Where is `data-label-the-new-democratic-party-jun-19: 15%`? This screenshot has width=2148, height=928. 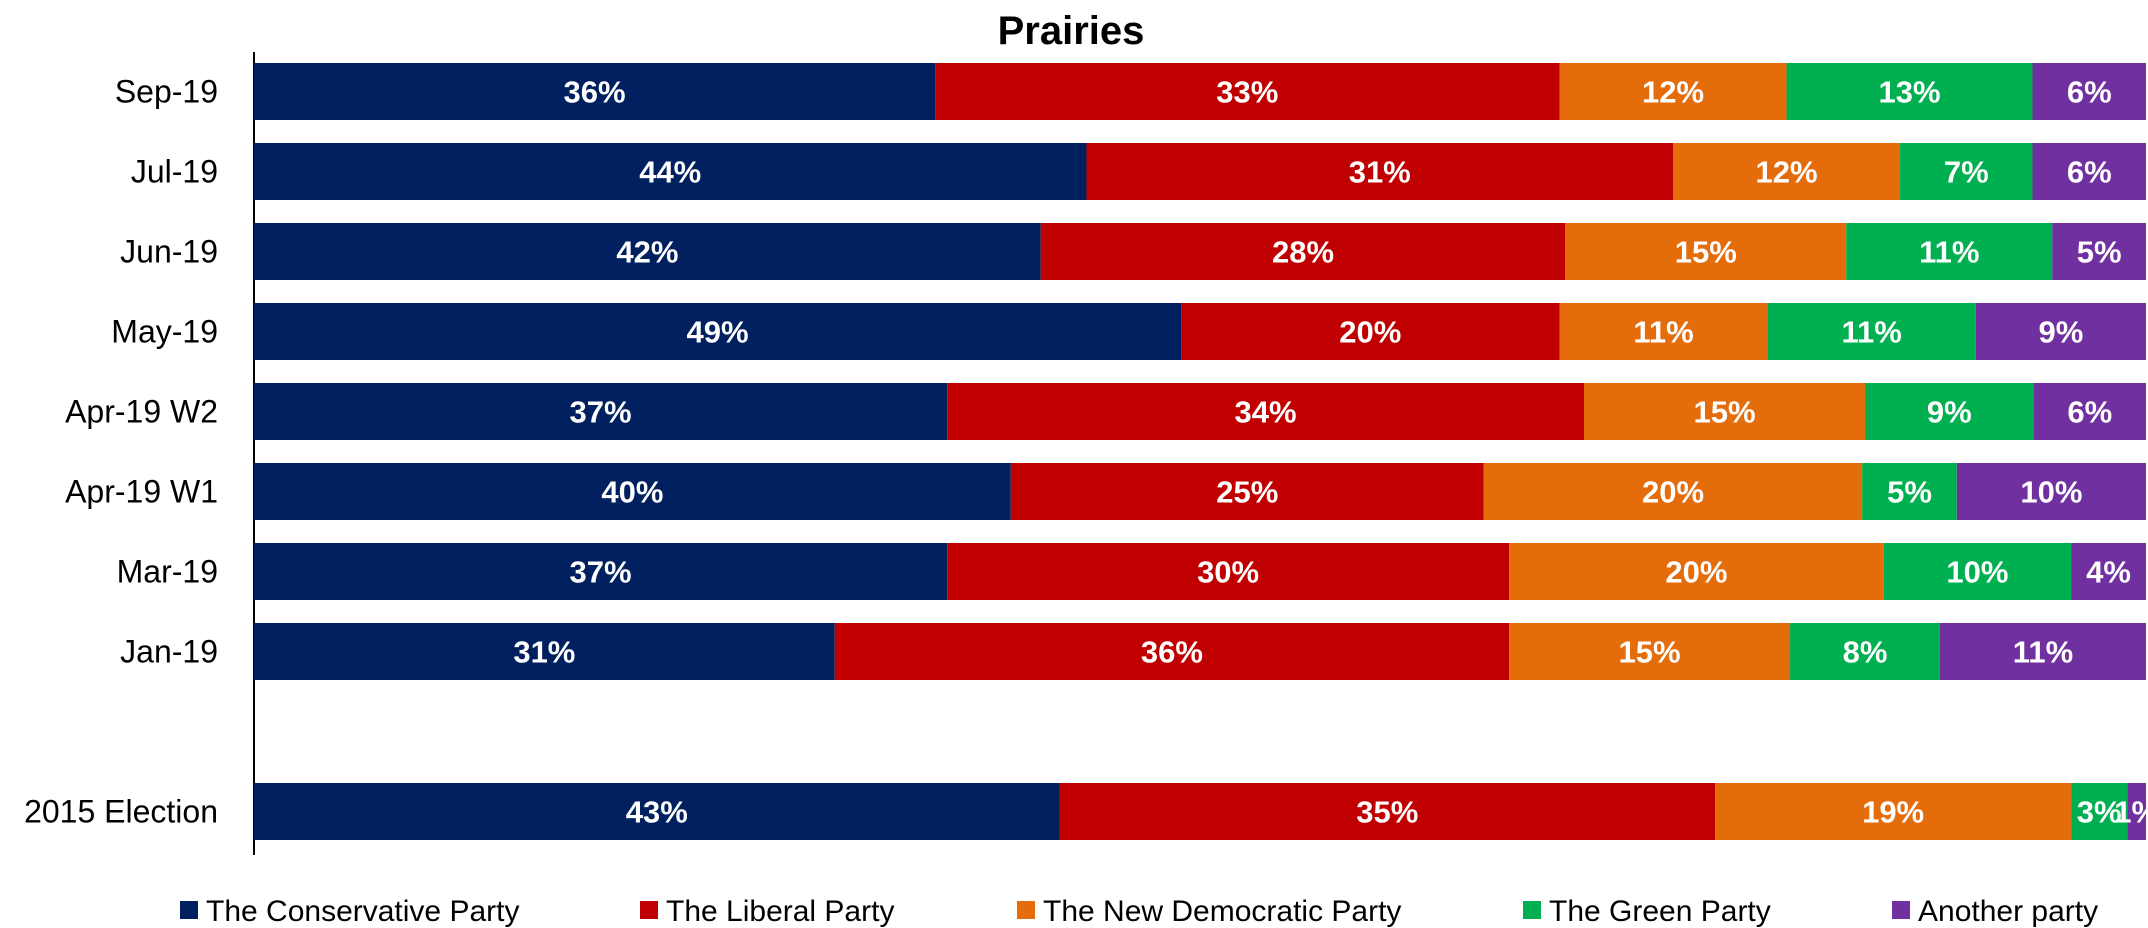 data-label-the-new-democratic-party-jun-19: 15% is located at coordinates (1706, 252).